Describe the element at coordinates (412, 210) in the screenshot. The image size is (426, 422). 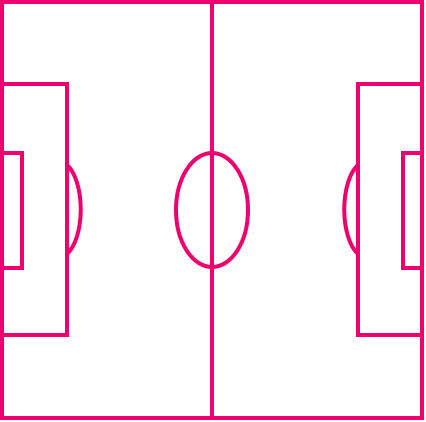
I see `right-goal-area` at that location.